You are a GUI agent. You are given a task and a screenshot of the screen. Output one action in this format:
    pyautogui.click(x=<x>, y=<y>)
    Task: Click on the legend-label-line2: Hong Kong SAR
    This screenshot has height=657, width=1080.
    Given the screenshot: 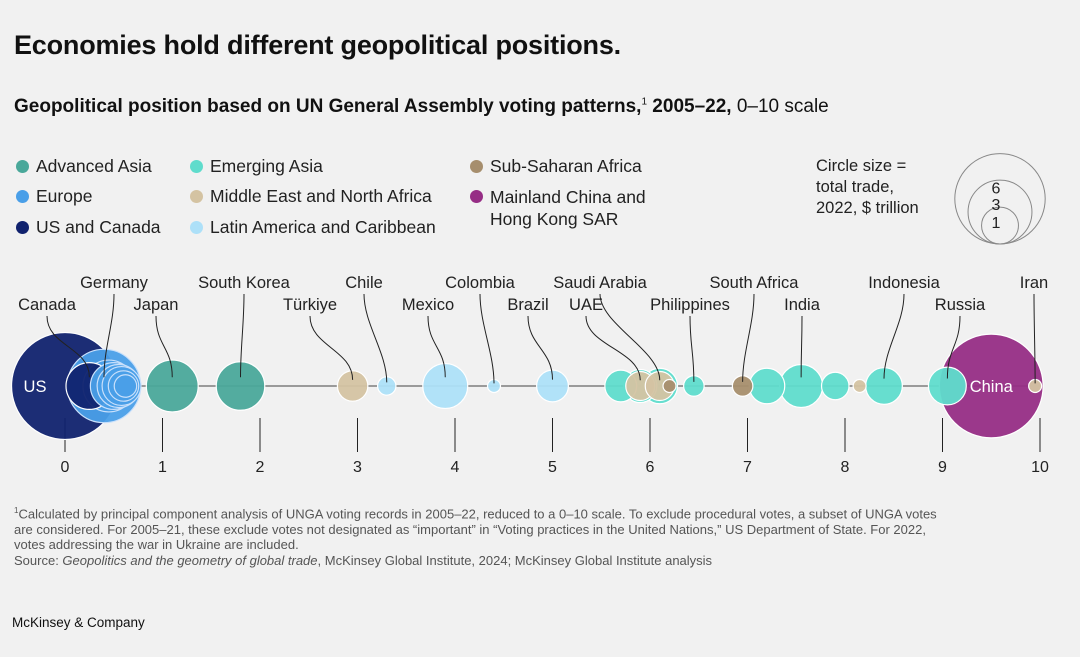 What is the action you would take?
    pyautogui.click(x=554, y=219)
    